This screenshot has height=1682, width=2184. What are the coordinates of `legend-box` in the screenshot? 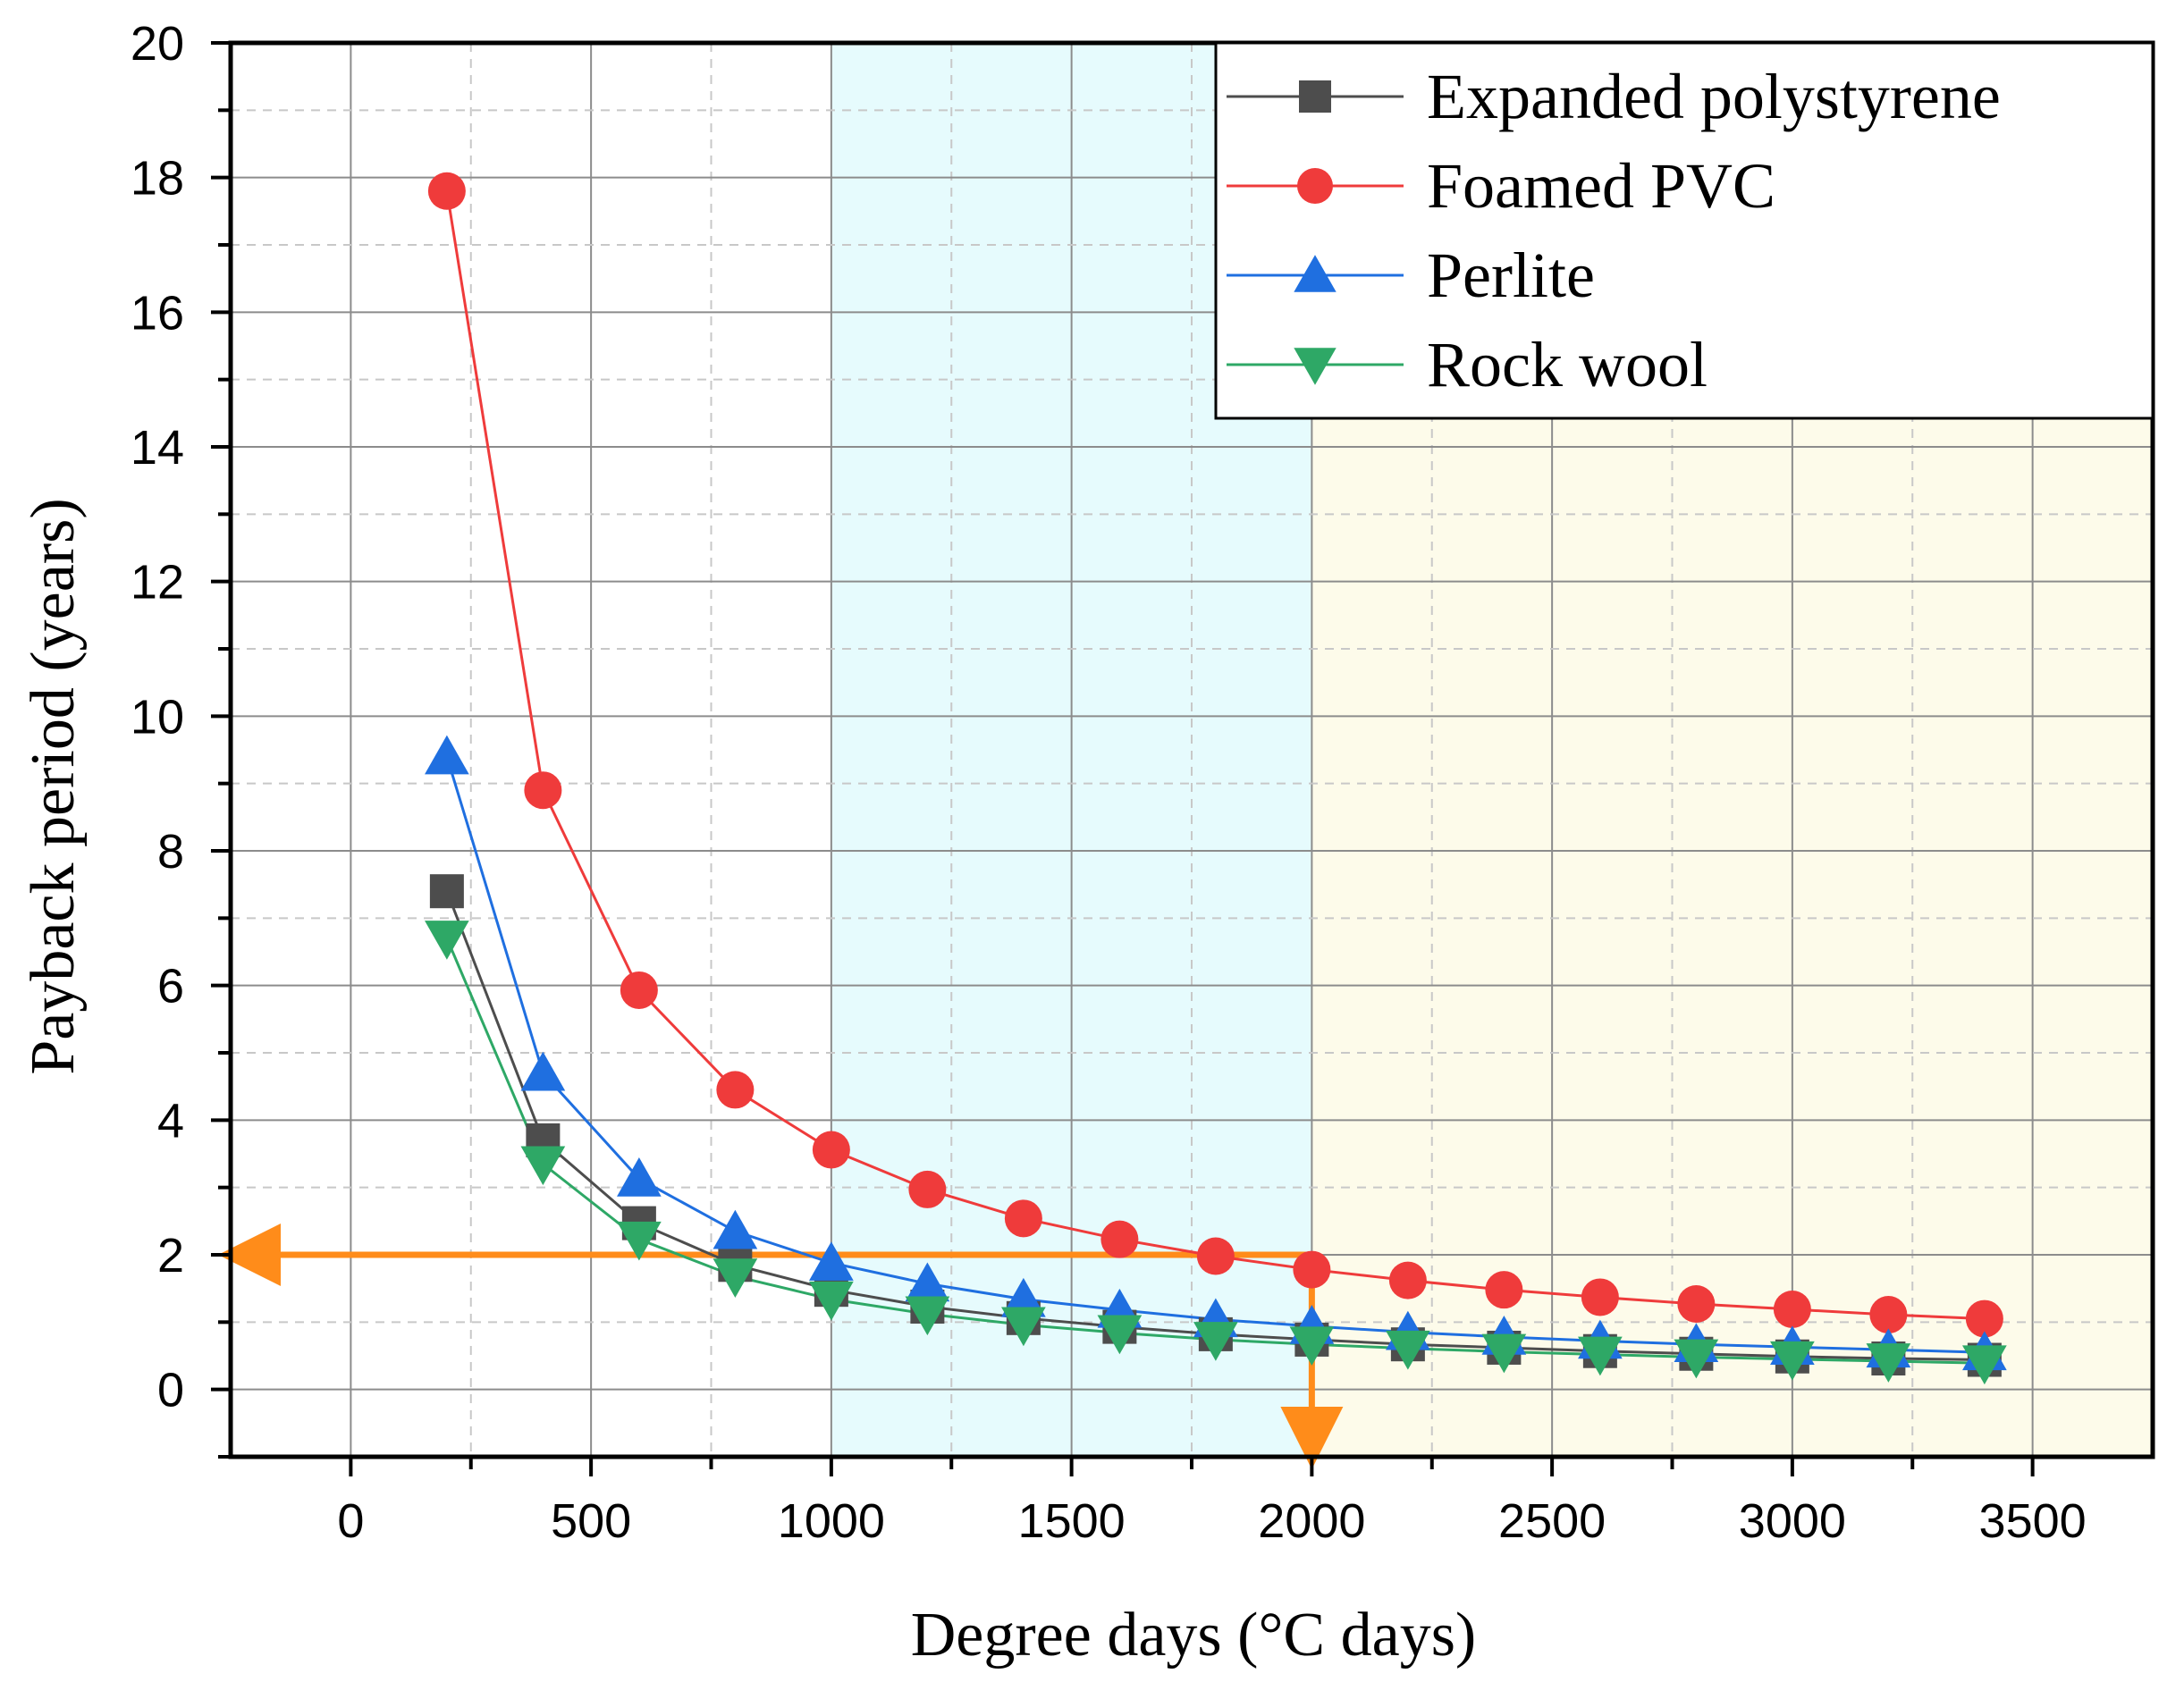 It's located at (1684, 231).